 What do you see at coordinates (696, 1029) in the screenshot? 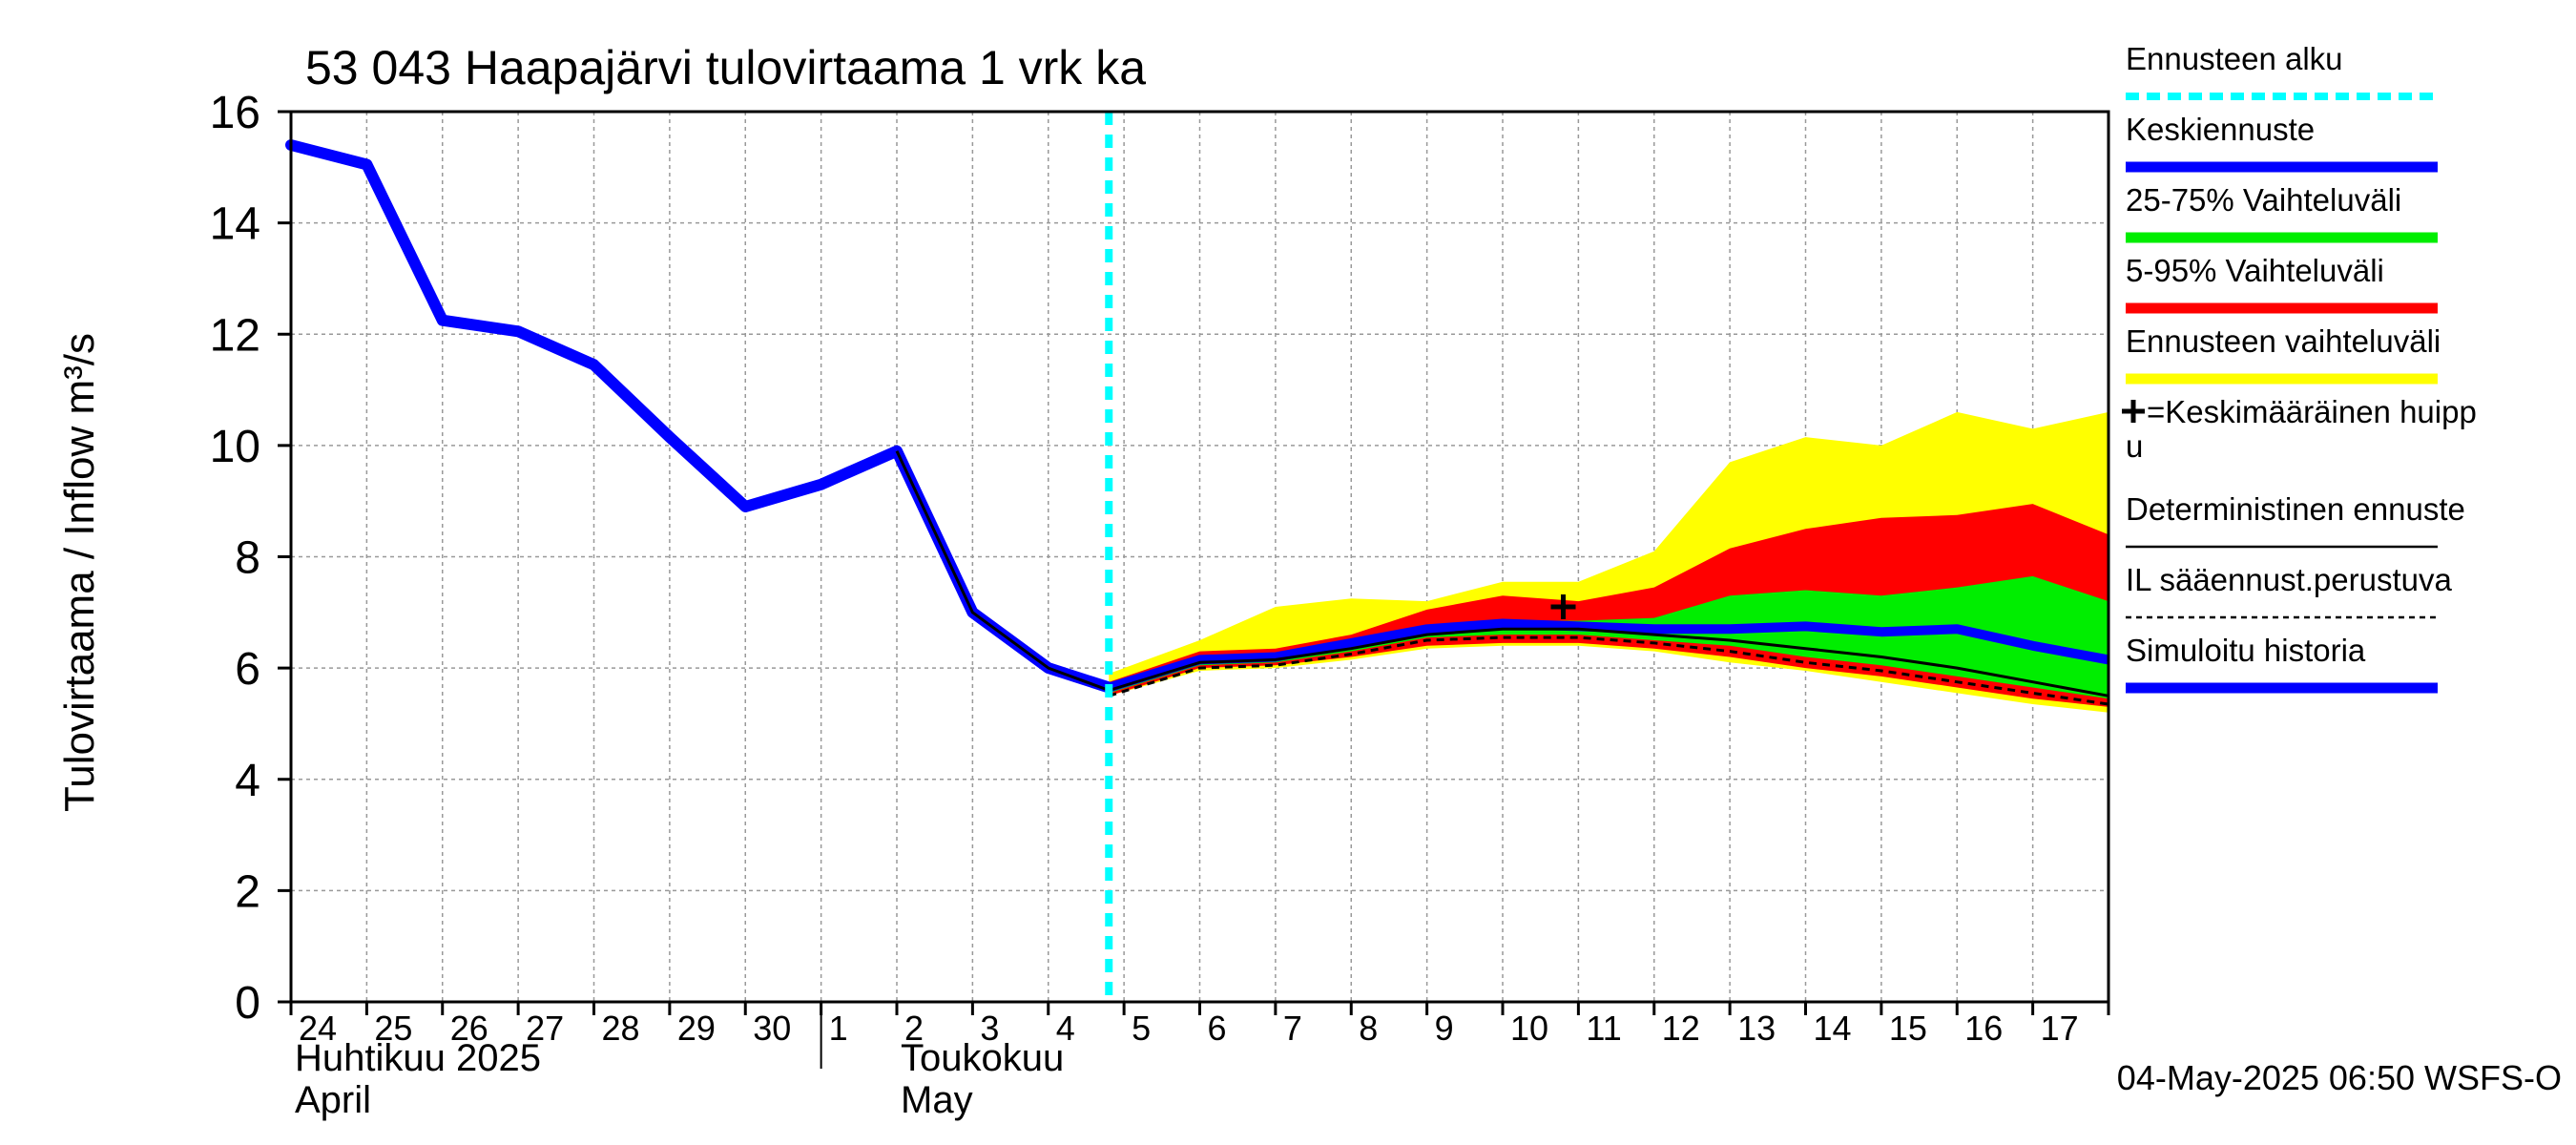
I see `x-tick-label: 29` at bounding box center [696, 1029].